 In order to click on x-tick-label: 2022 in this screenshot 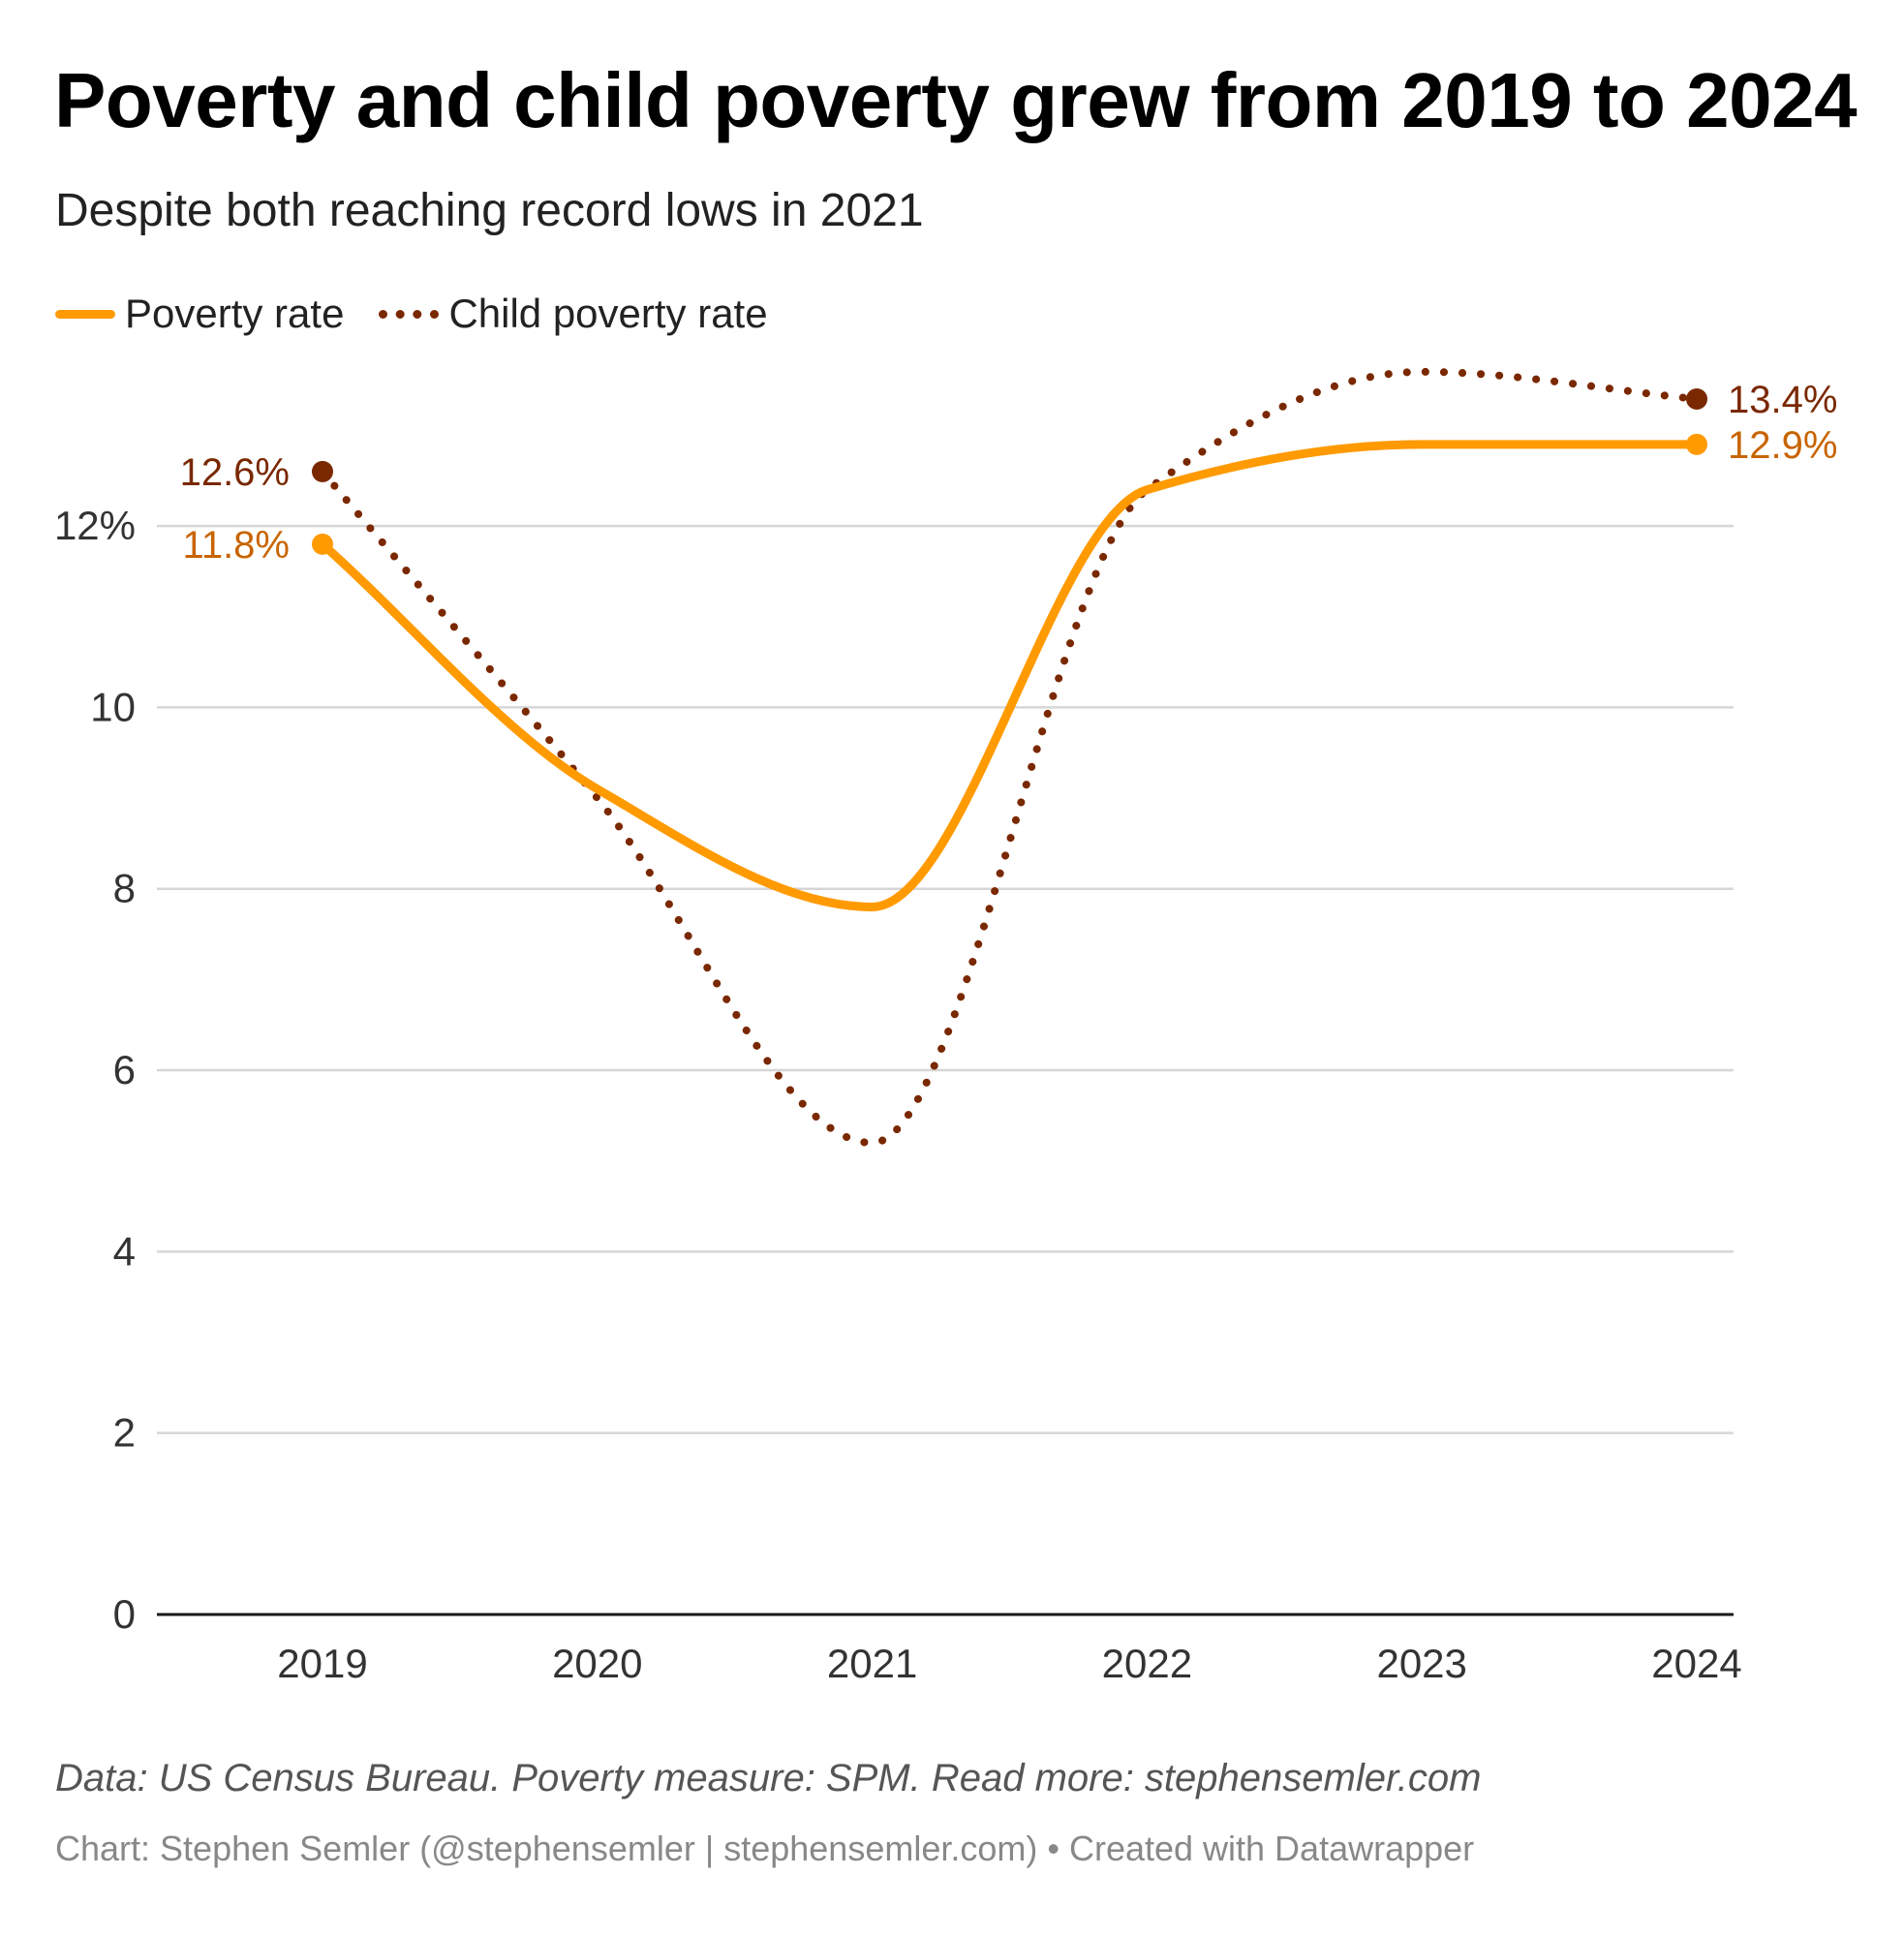, I will do `click(1147, 1664)`.